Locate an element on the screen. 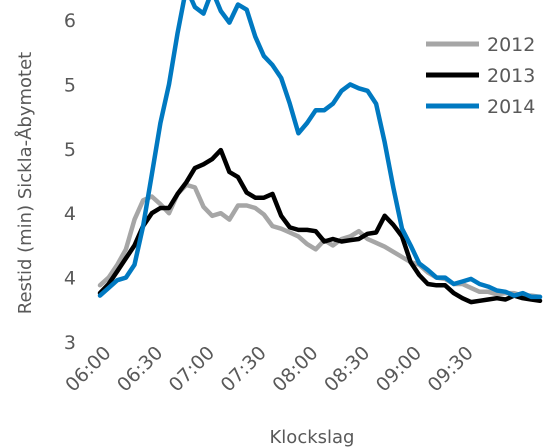 This screenshot has width=544, height=448. x-tick-label: 09:30 is located at coordinates (451, 369).